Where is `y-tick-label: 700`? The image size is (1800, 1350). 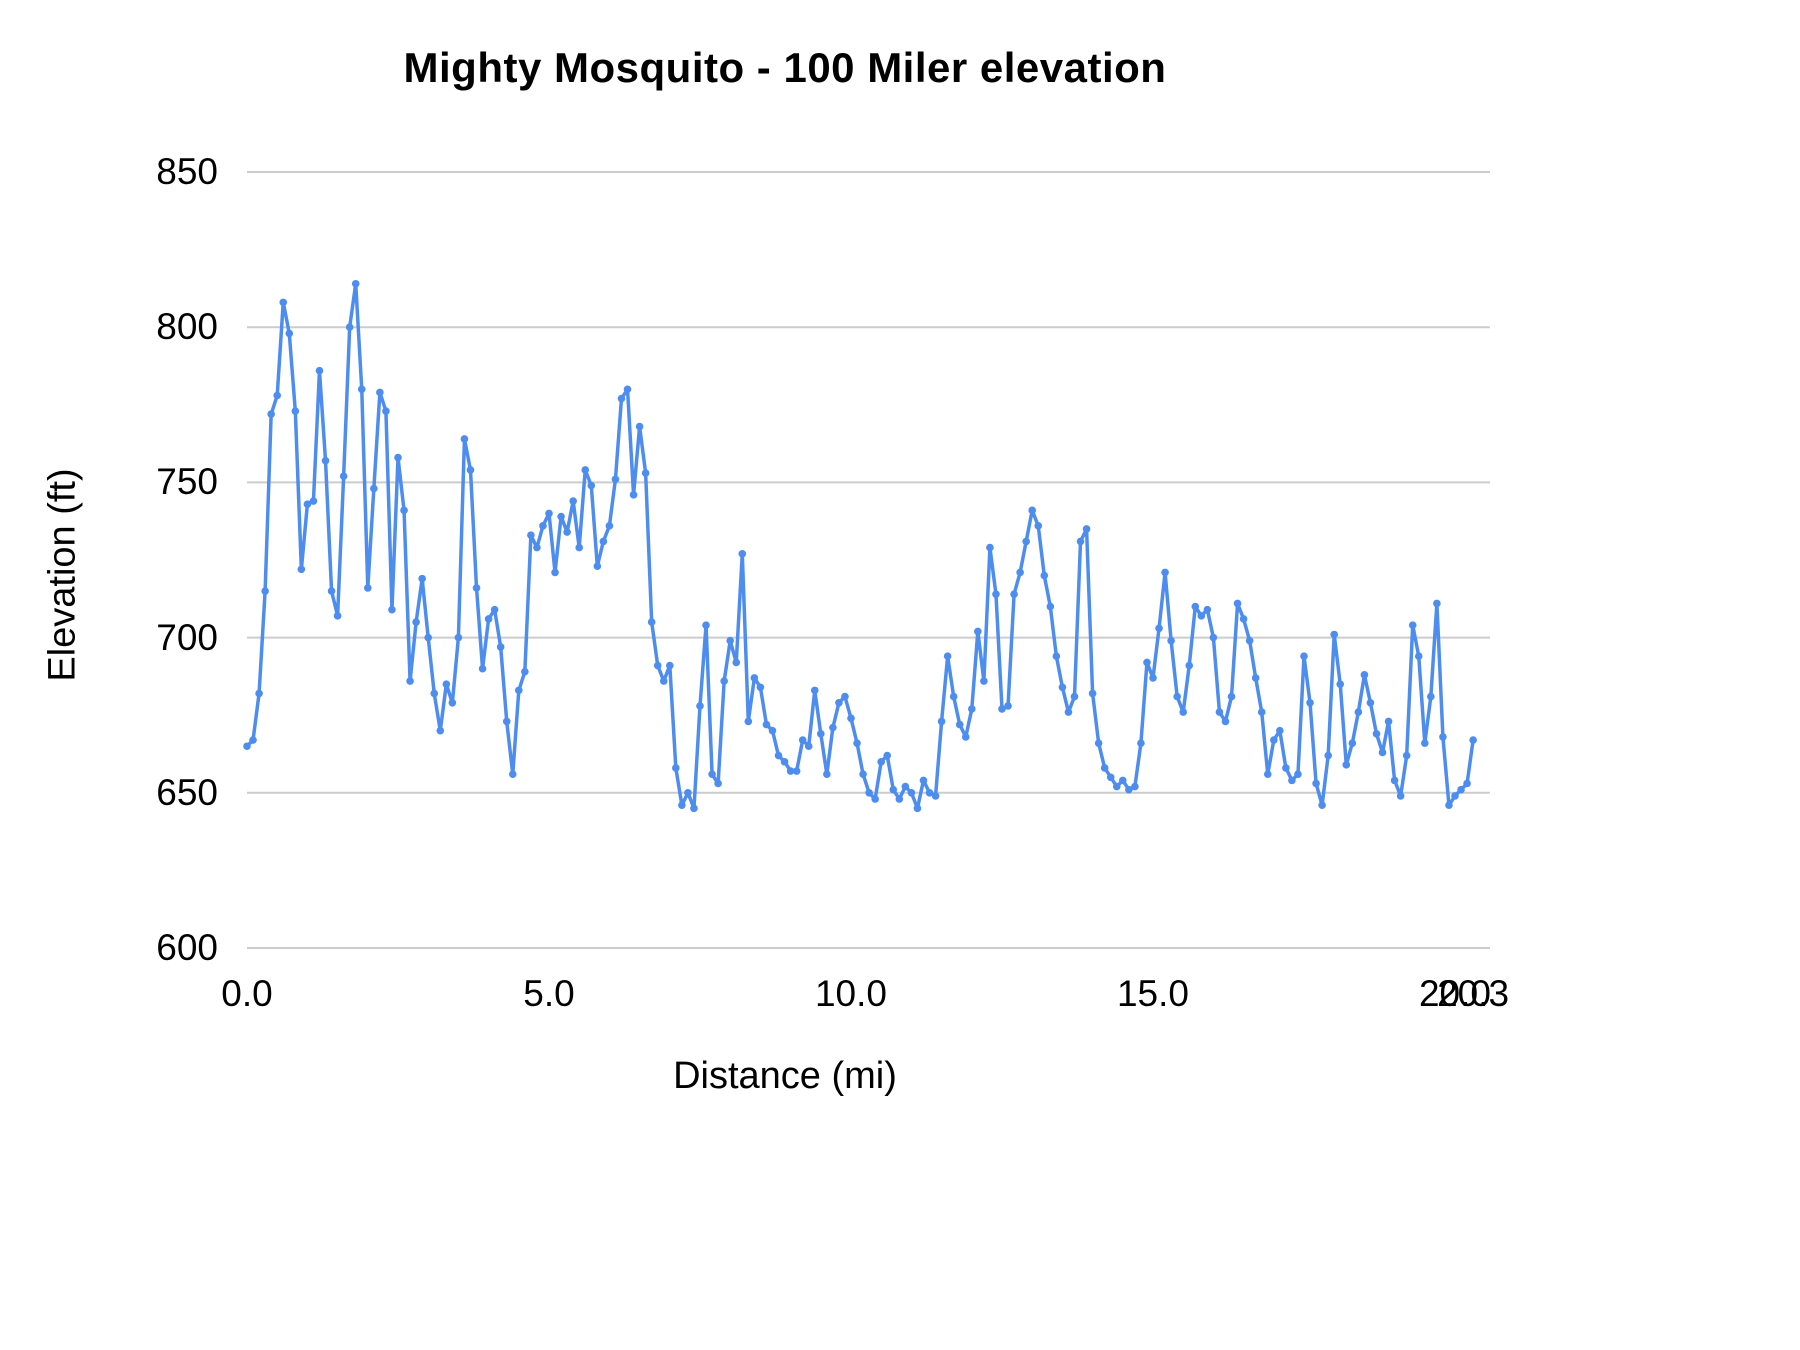
y-tick-label: 700 is located at coordinates (187, 637).